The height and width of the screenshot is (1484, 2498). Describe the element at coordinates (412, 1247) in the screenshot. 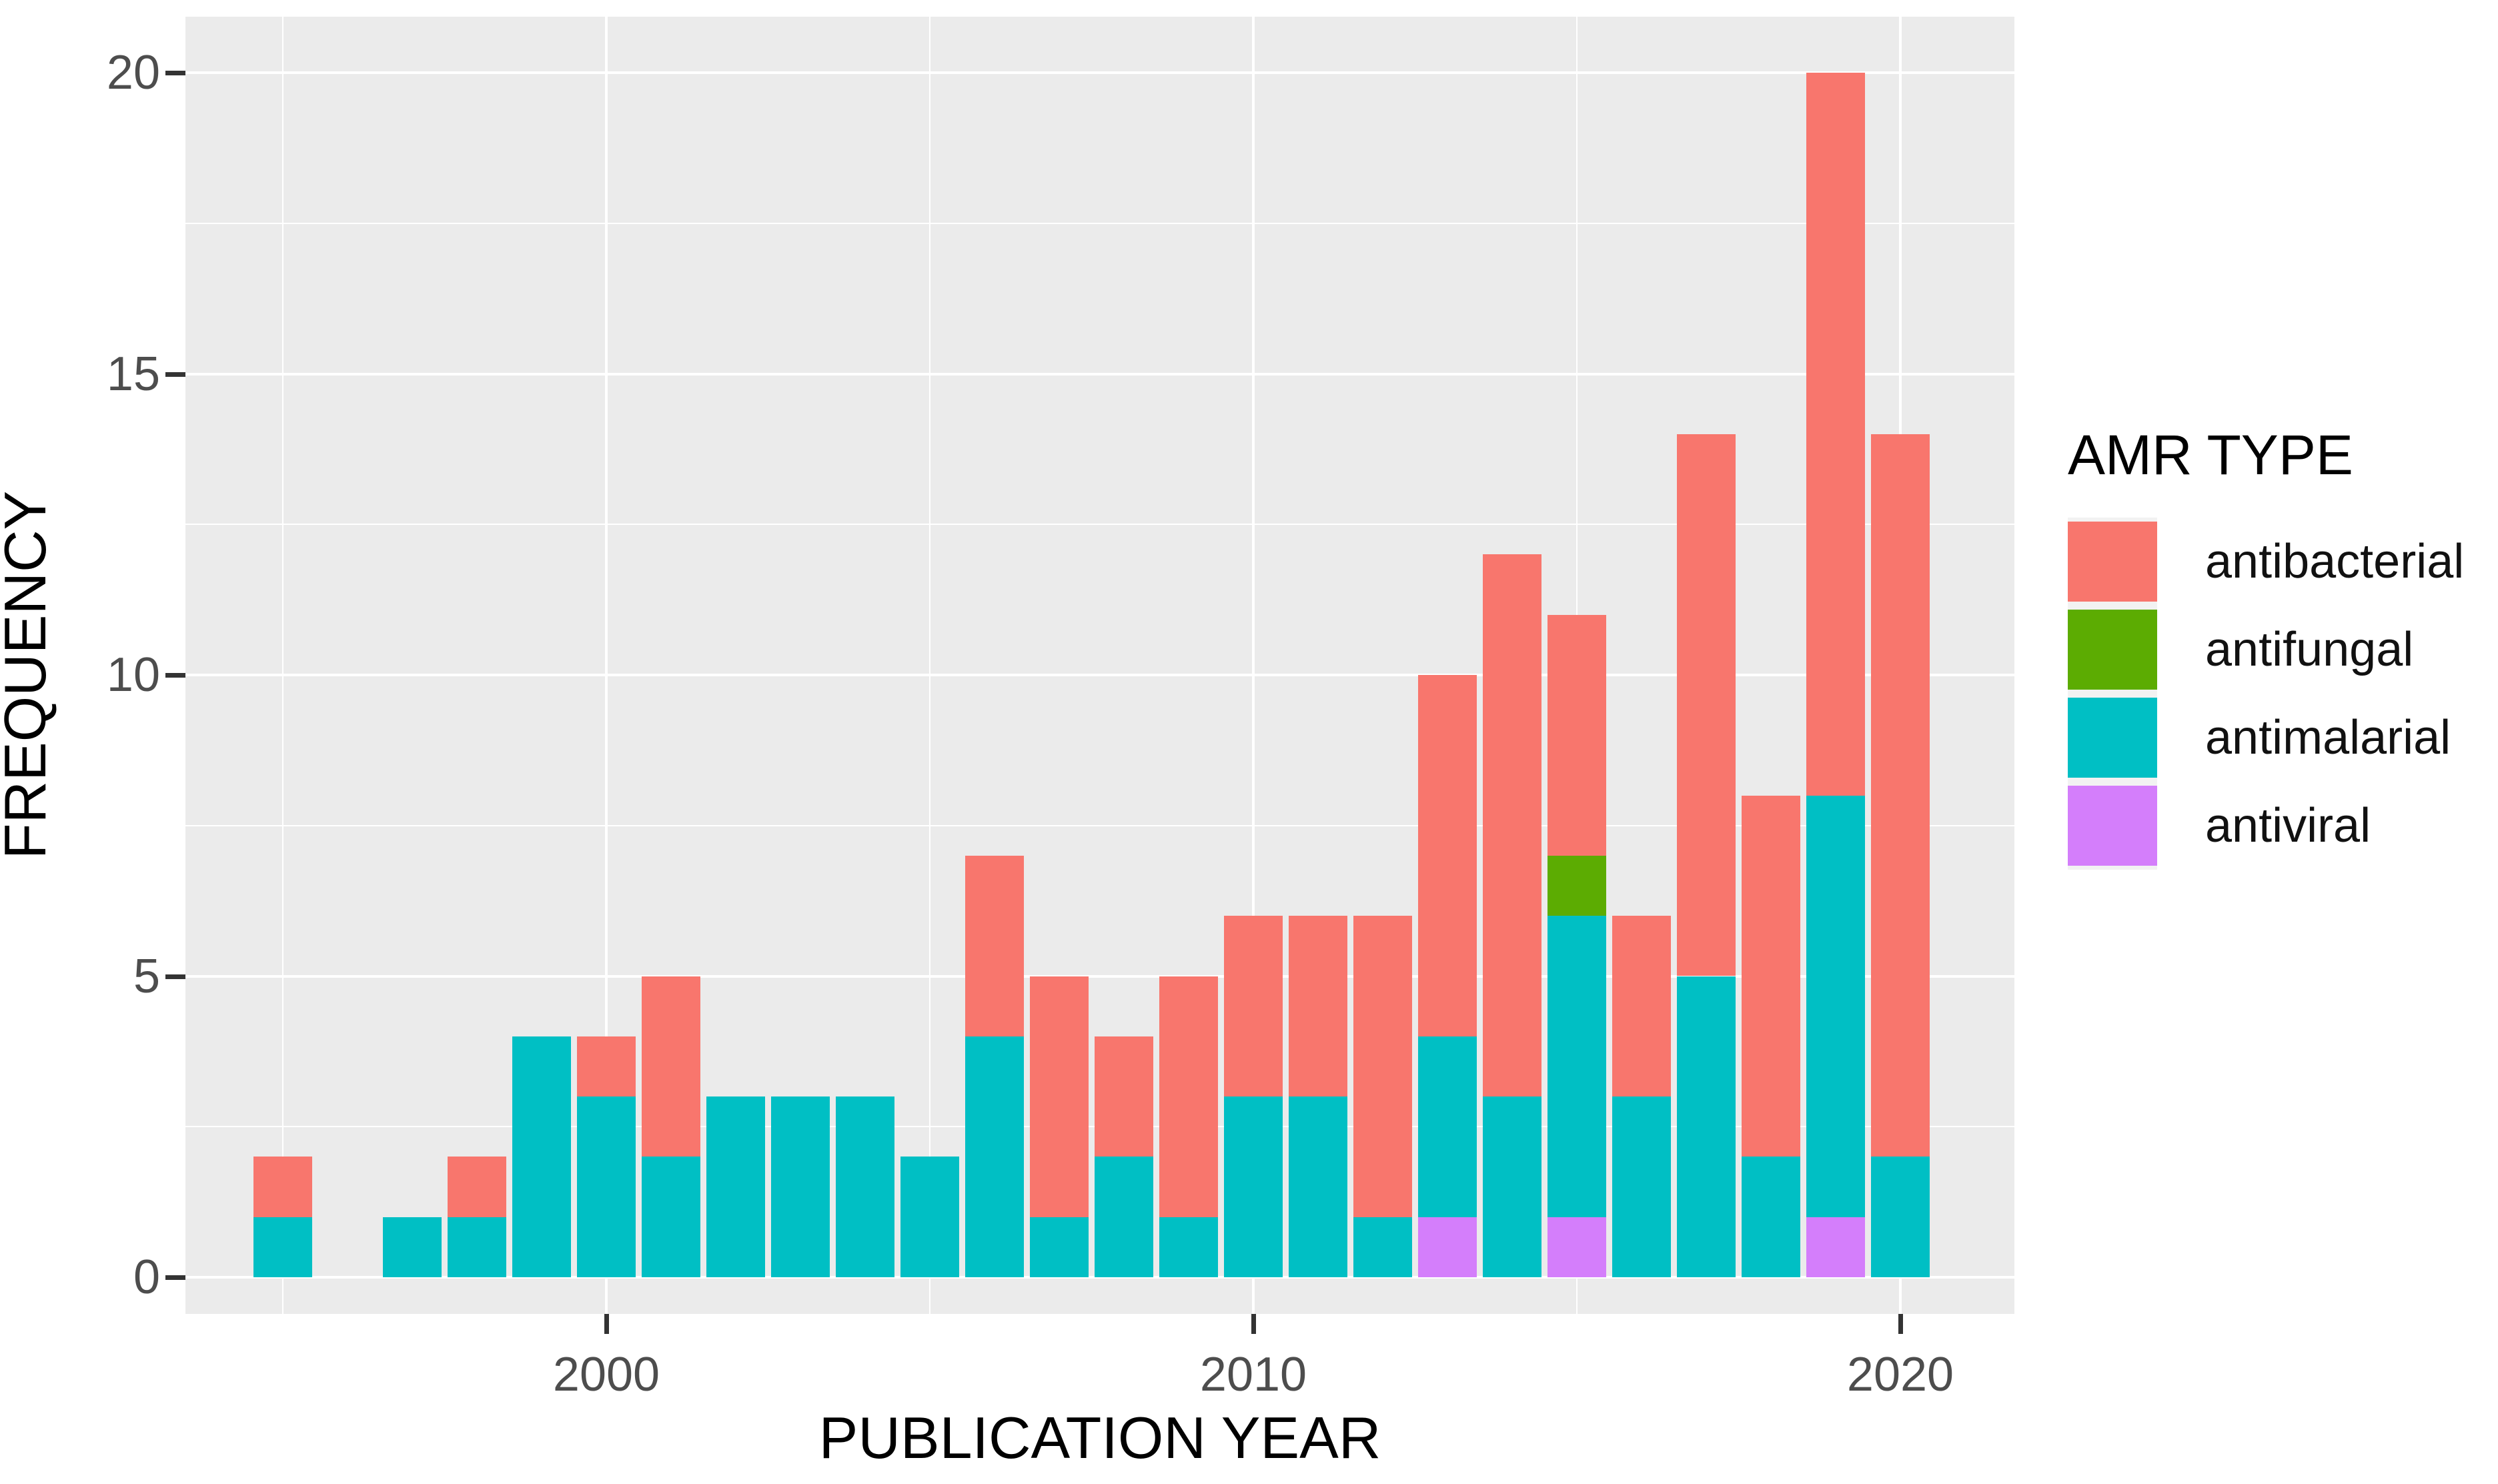

I see `bar-1997-antimalarial` at that location.